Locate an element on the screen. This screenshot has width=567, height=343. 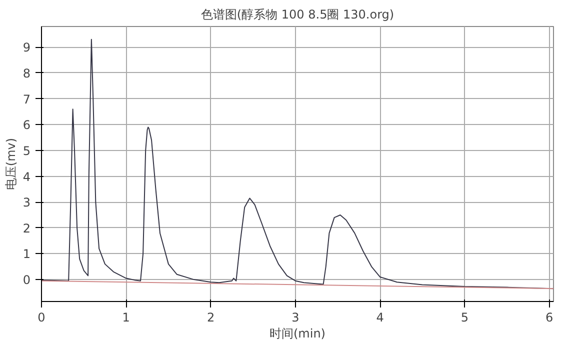
x-tick-label: 0 is located at coordinates (42, 317).